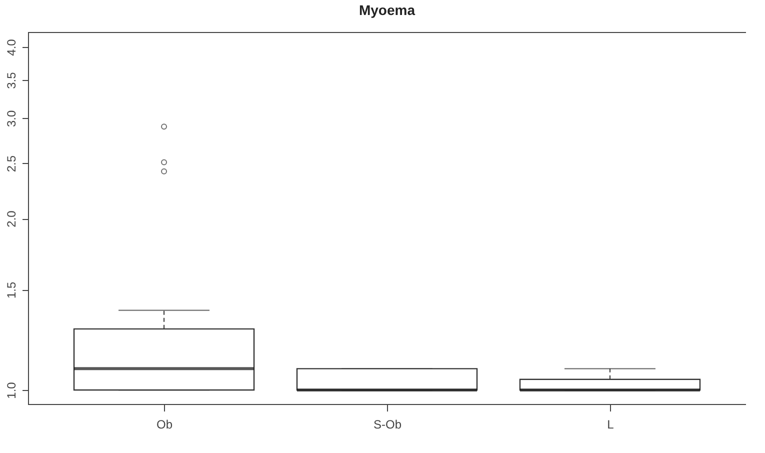 The width and height of the screenshot is (765, 453). What do you see at coordinates (11, 80) in the screenshot?
I see `y-tick-label: 3.5` at bounding box center [11, 80].